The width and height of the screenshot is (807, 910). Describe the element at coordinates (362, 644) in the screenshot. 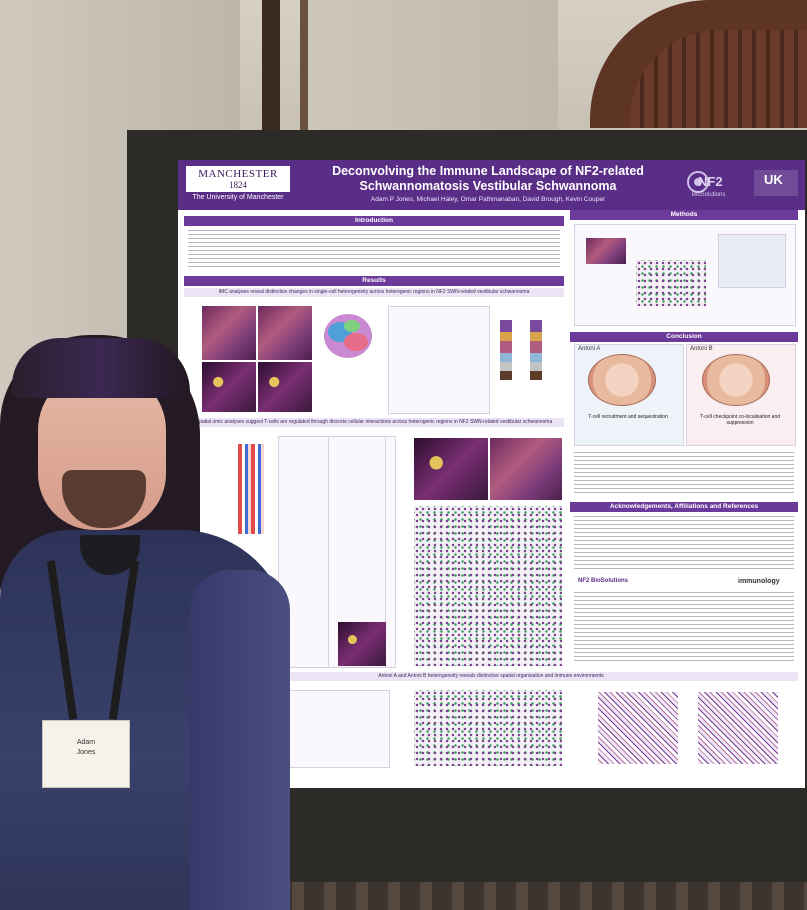

I see `spatial-image-c` at that location.